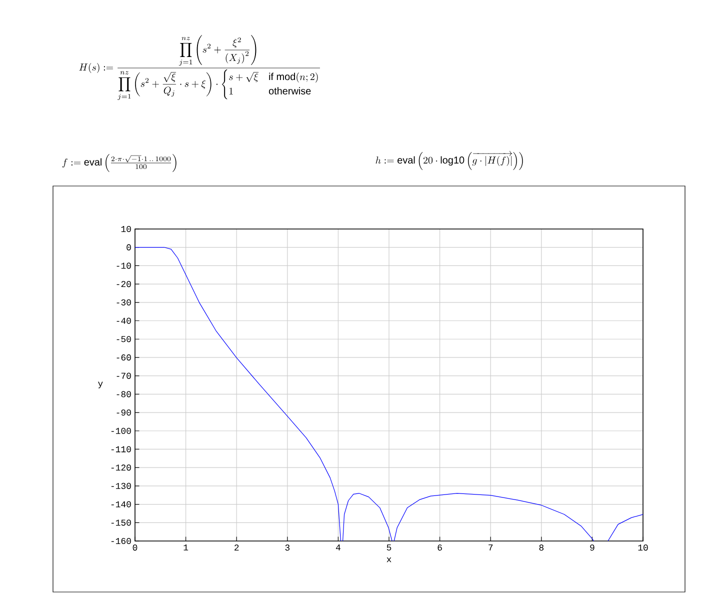  Describe the element at coordinates (449, 160) in the screenshot. I see `text: $h:=\mathrm{eval}\left(20\cdot\mathrm{log10}\left(\overrightarrow{g\cdot\left|H(f)\right|}\right)\right)$` at that location.